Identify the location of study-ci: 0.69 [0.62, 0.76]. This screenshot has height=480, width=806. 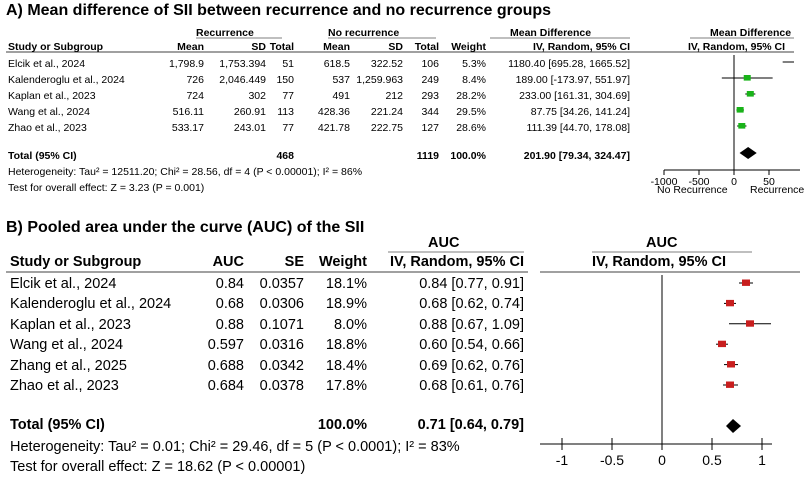
(471, 365).